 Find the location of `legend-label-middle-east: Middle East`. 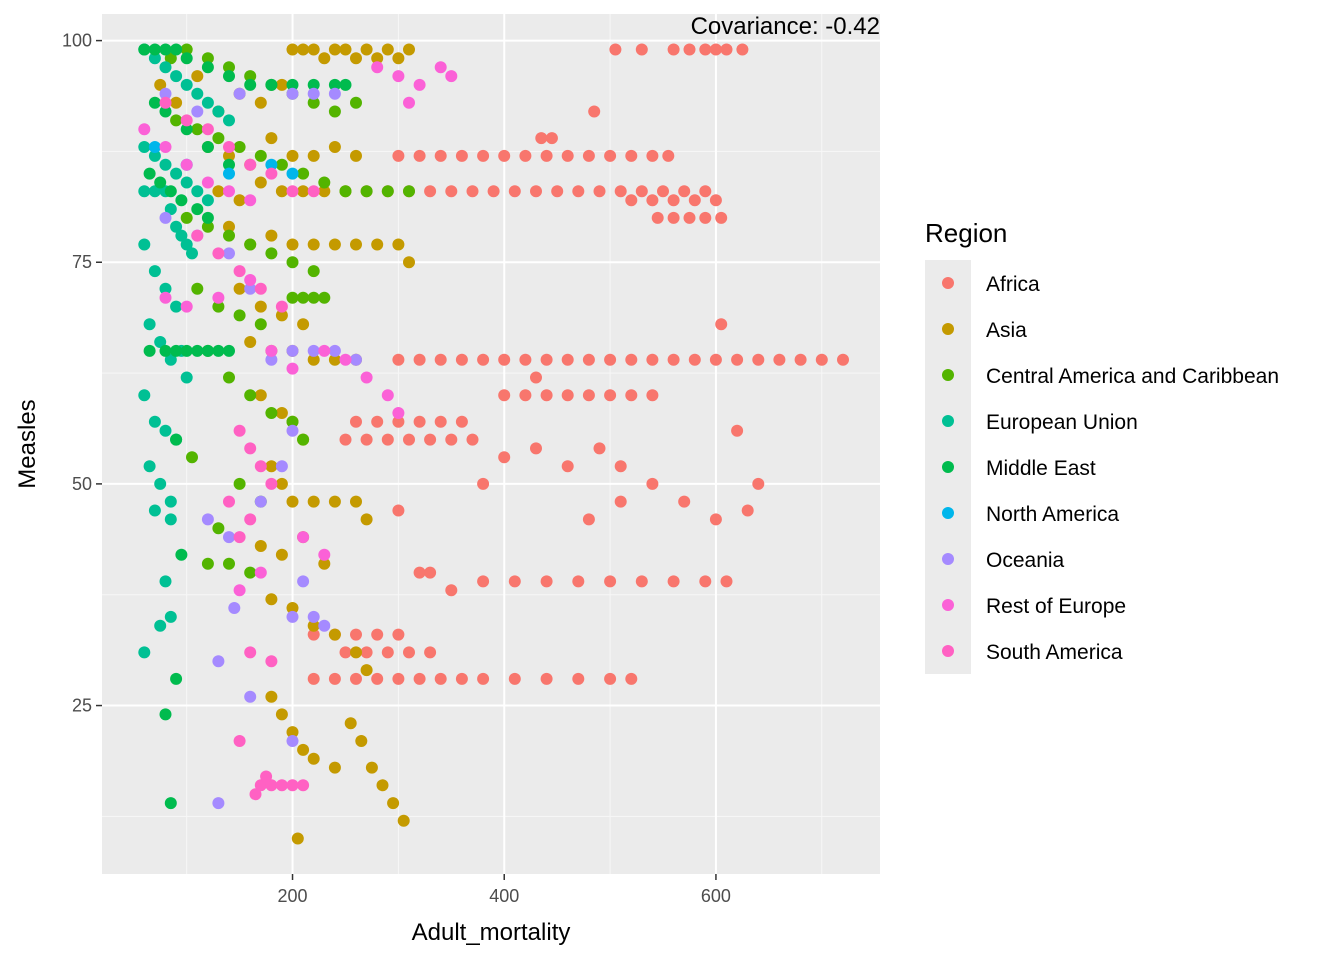

legend-label-middle-east: Middle East is located at coordinates (1041, 468).